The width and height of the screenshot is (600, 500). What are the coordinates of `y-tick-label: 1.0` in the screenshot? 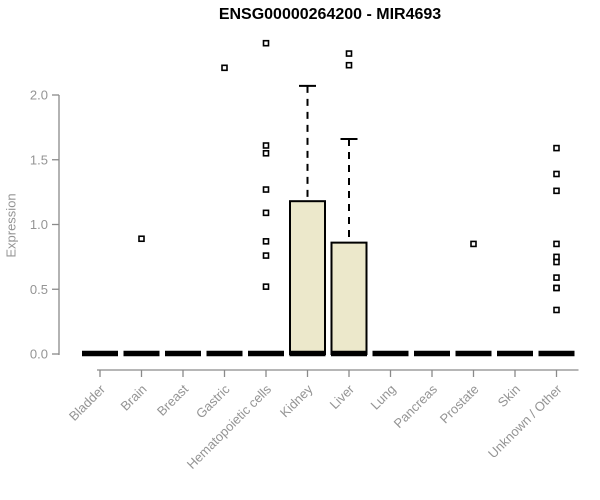 It's located at (39, 224).